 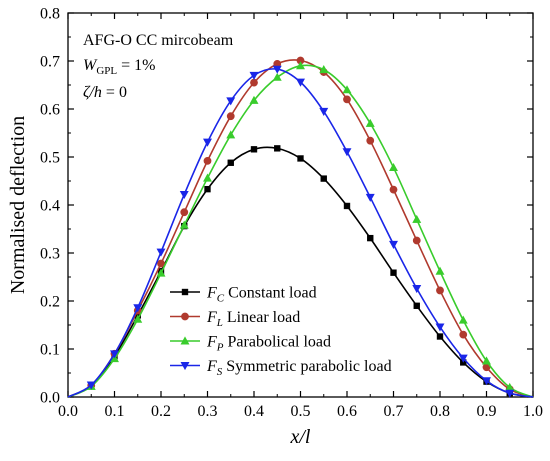 What do you see at coordinates (211, 342) in the screenshot?
I see `legend-symbol-p: F` at bounding box center [211, 342].